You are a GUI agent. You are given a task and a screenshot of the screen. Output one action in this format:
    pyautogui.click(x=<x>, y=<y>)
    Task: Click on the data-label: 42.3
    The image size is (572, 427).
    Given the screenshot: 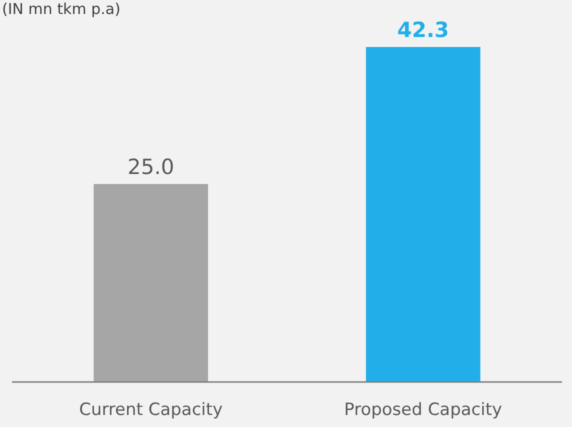 What is the action you would take?
    pyautogui.click(x=423, y=30)
    